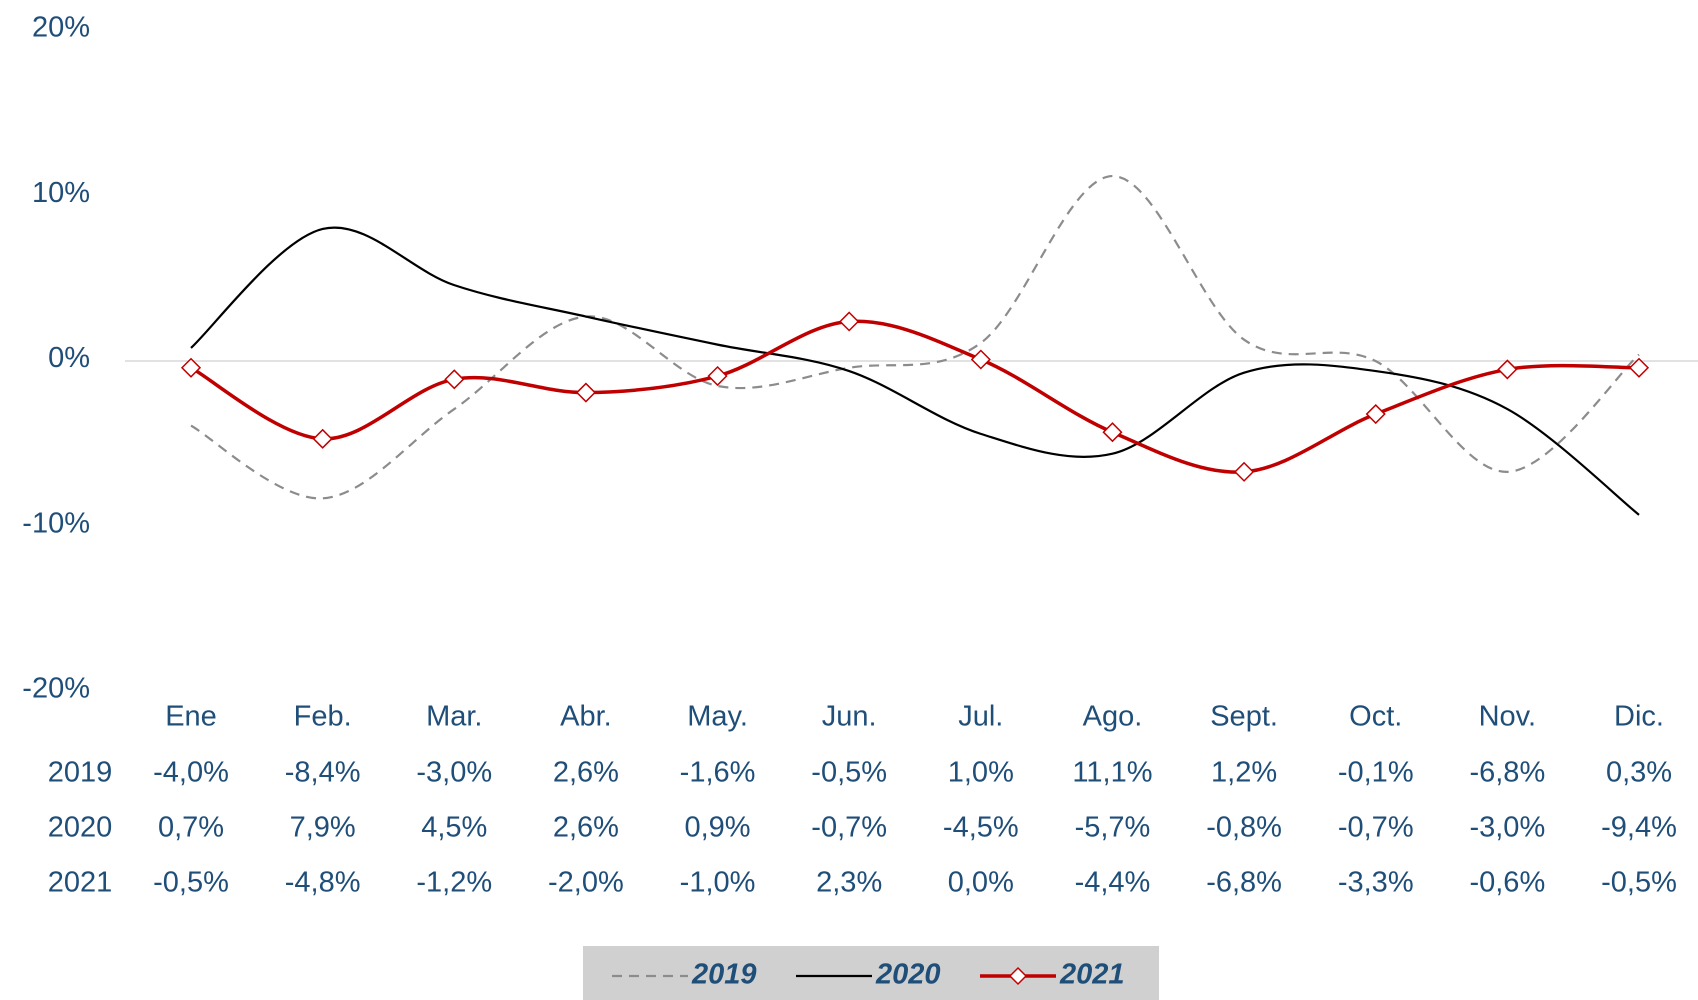  What do you see at coordinates (1113, 883) in the screenshot?
I see `table-cell: -4,4%` at bounding box center [1113, 883].